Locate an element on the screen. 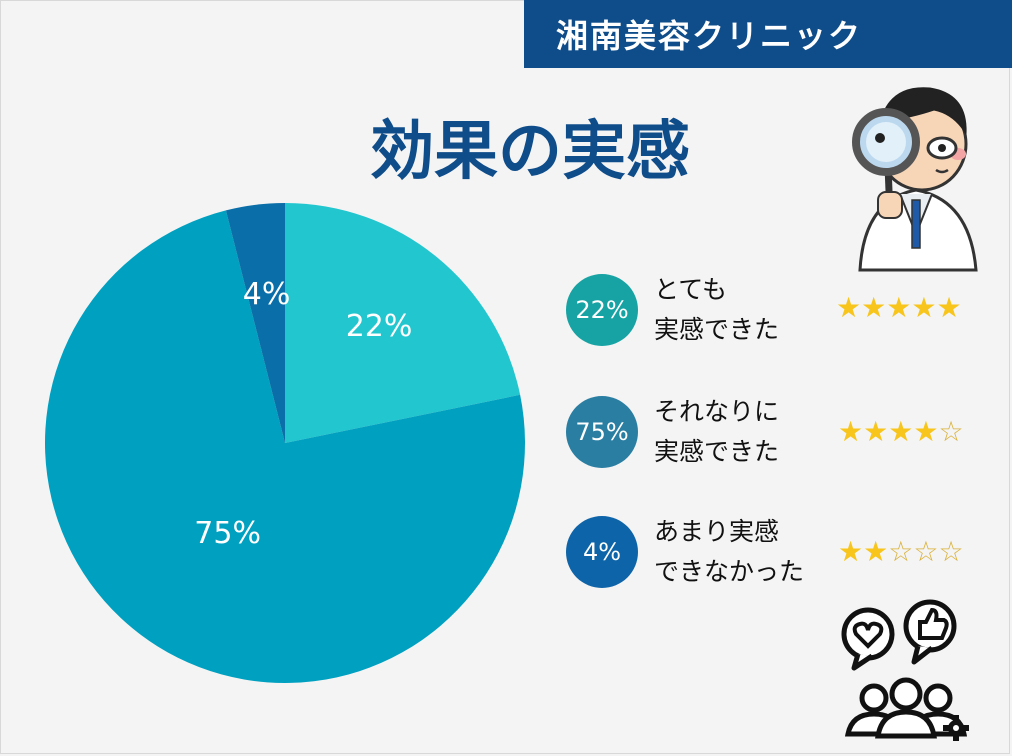 Image resolution: width=1012 pixels, height=756 pixels. rating-stars-very: ★★★★★ is located at coordinates (899, 308).